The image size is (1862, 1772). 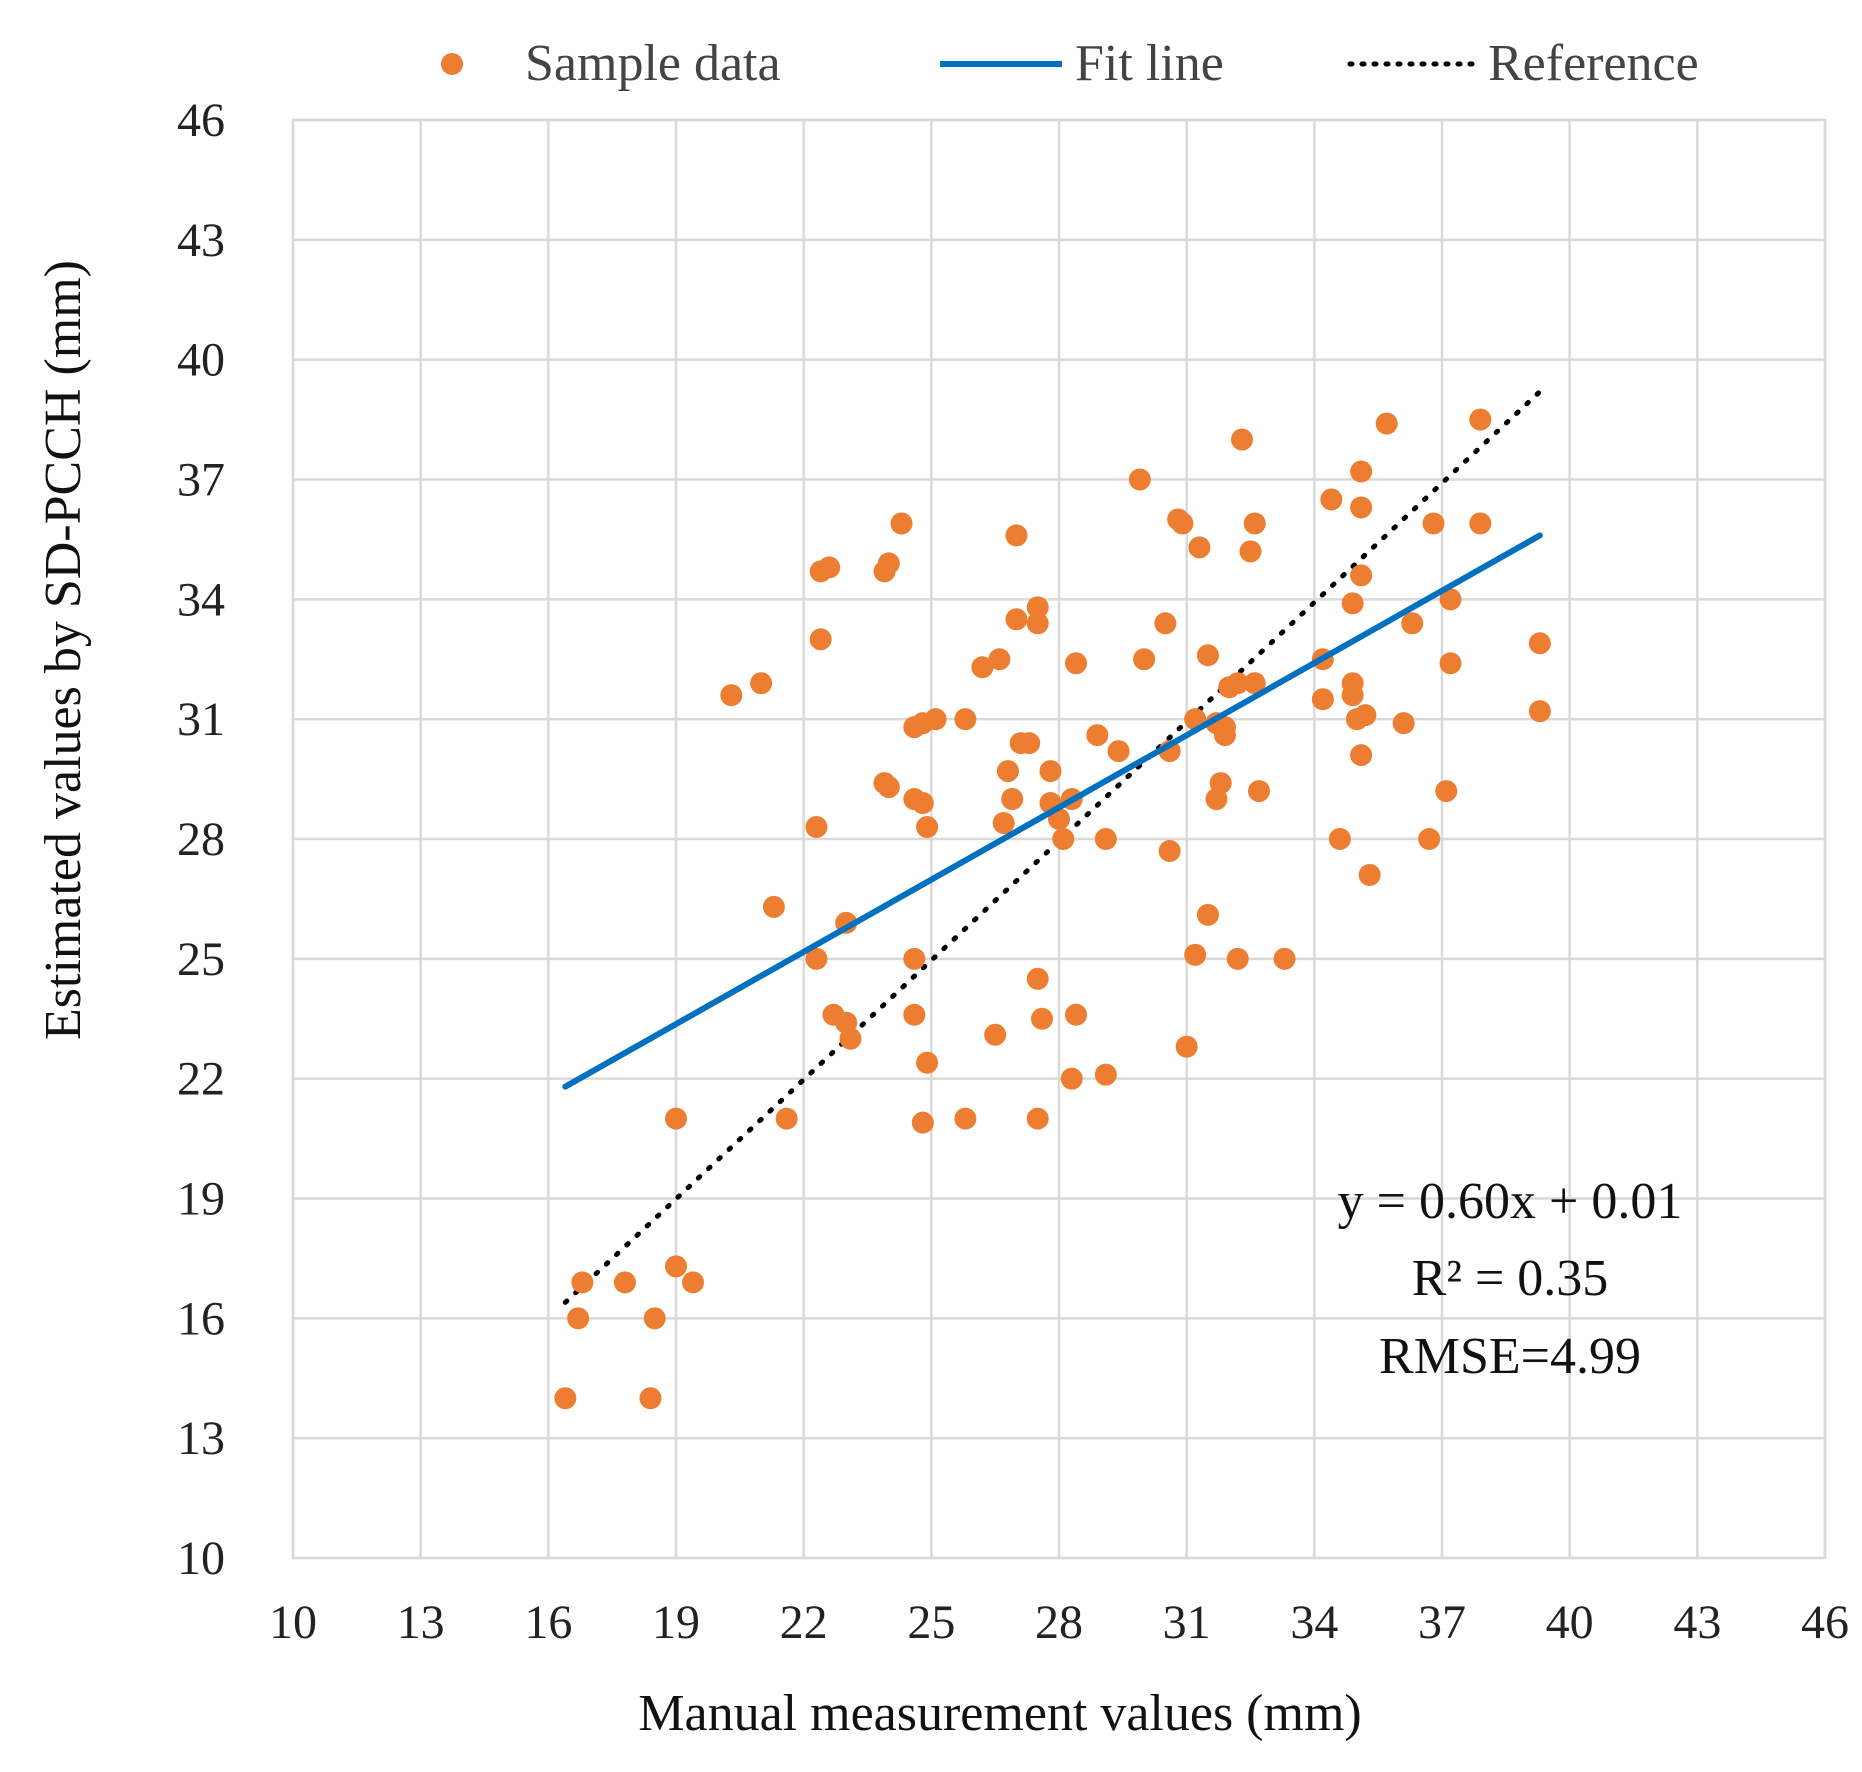 What do you see at coordinates (1697, 1622) in the screenshot?
I see `x-tick-label: 43` at bounding box center [1697, 1622].